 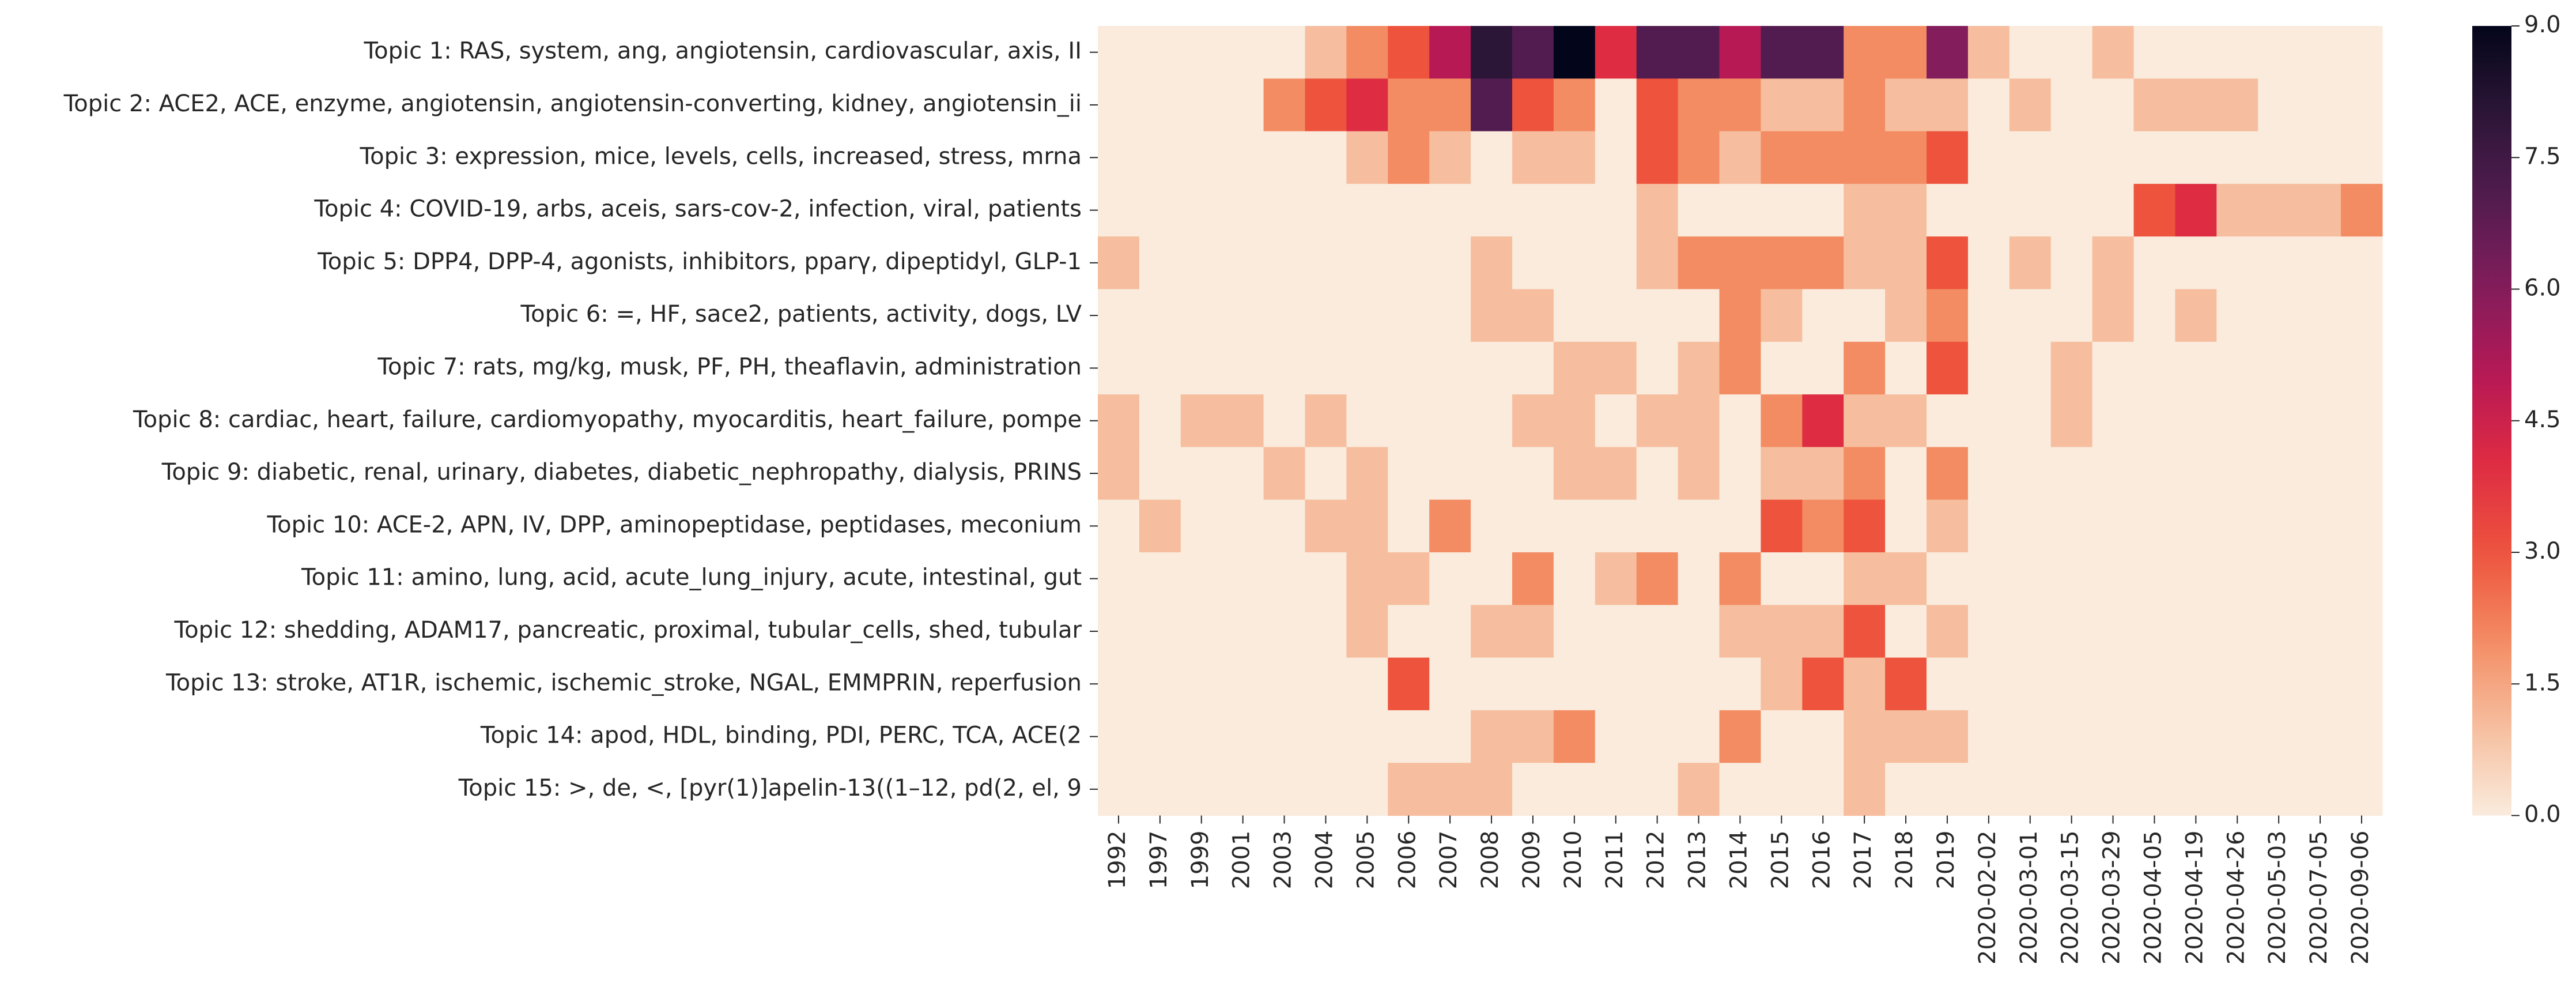 I want to click on colorbar-tick-label: 7.5, so click(x=2542, y=156).